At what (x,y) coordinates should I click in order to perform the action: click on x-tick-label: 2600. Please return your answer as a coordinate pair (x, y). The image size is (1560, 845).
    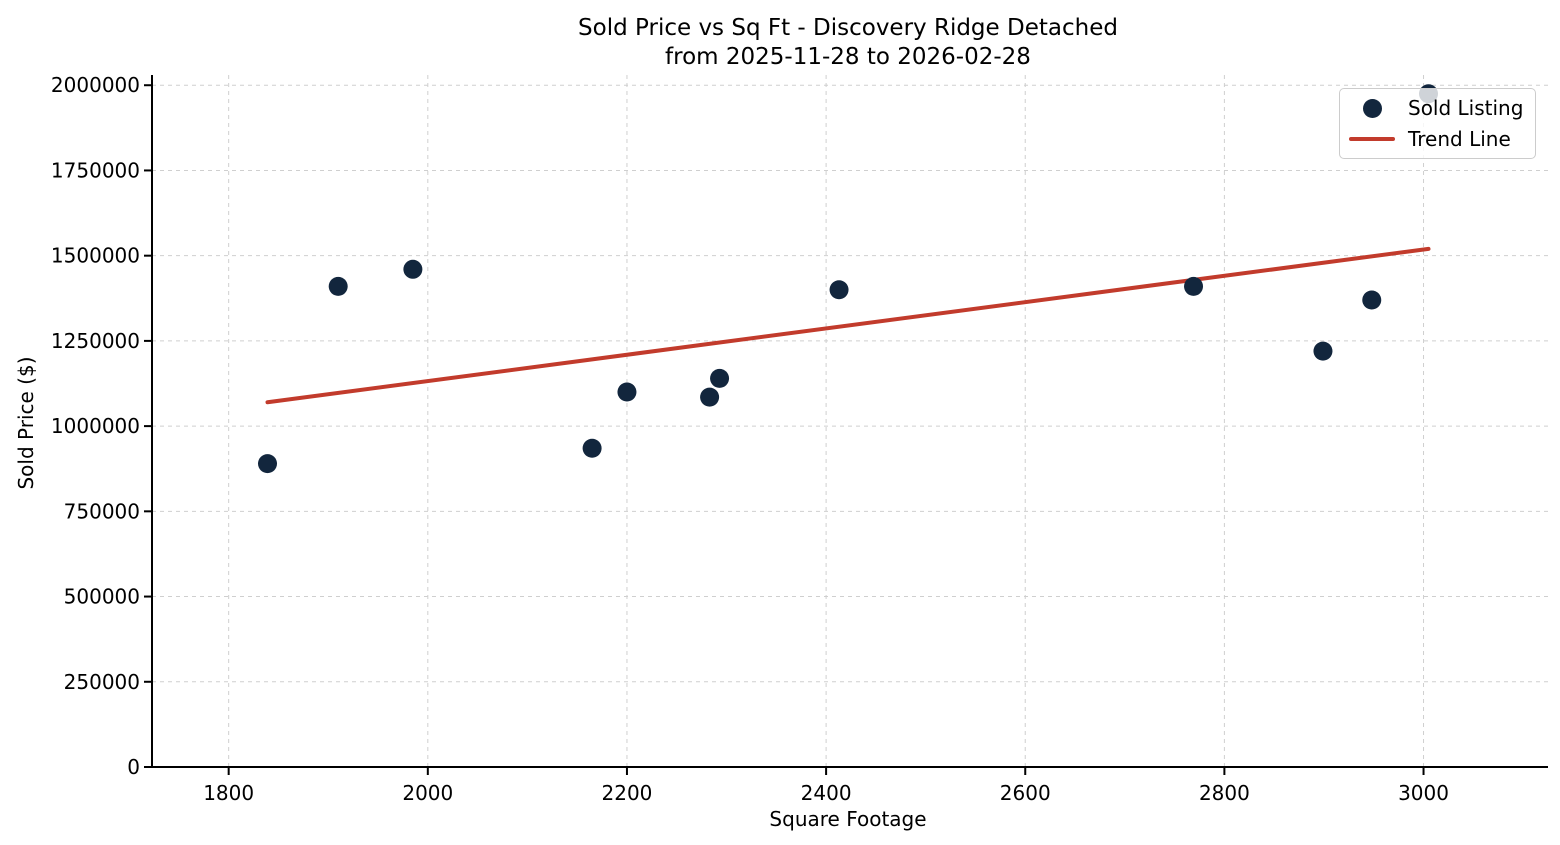
    Looking at the image, I should click on (1025, 793).